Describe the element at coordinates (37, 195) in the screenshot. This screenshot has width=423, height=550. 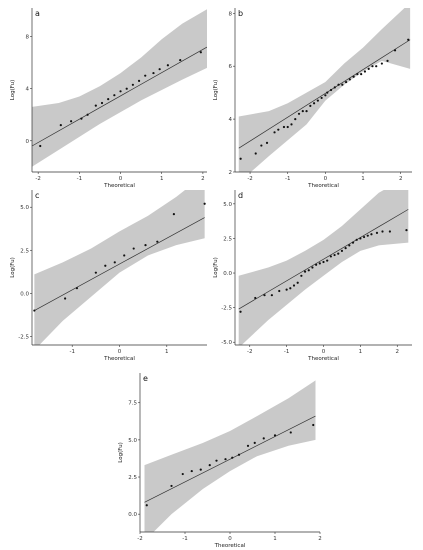
I see `panel-letter: c` at that location.